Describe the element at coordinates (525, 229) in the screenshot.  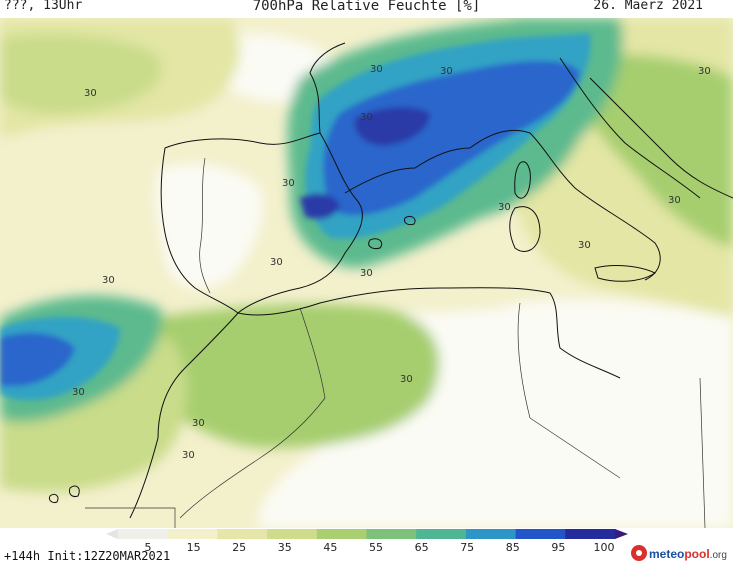
I see `coast-sardinia` at that location.